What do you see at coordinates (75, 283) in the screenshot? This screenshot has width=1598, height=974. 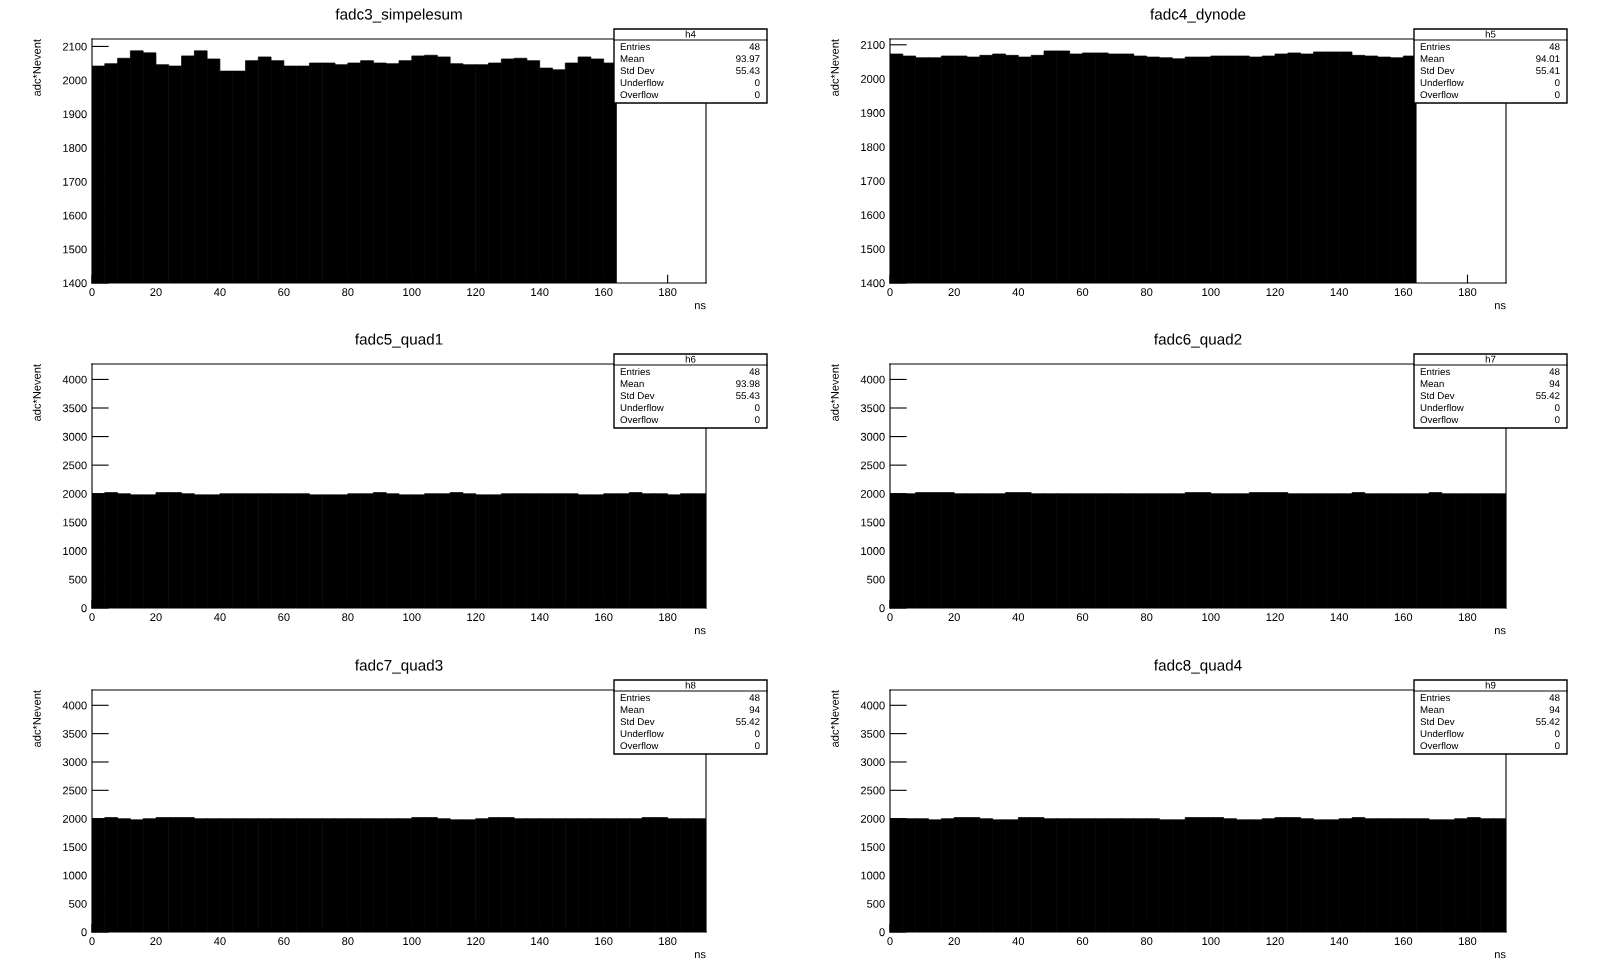 I see `y-tick-label: 1400` at bounding box center [75, 283].